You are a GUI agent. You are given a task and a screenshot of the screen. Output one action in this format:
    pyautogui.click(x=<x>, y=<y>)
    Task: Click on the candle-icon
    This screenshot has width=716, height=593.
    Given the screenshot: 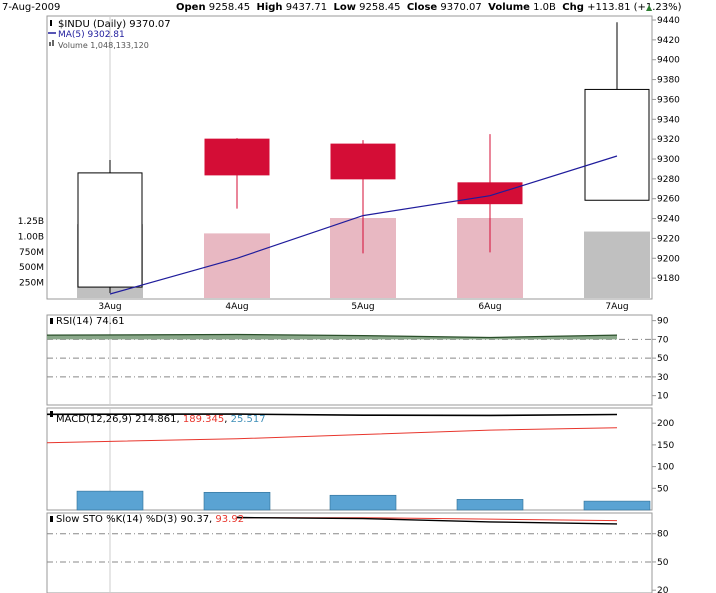 What is the action you would take?
    pyautogui.click(x=51, y=23)
    